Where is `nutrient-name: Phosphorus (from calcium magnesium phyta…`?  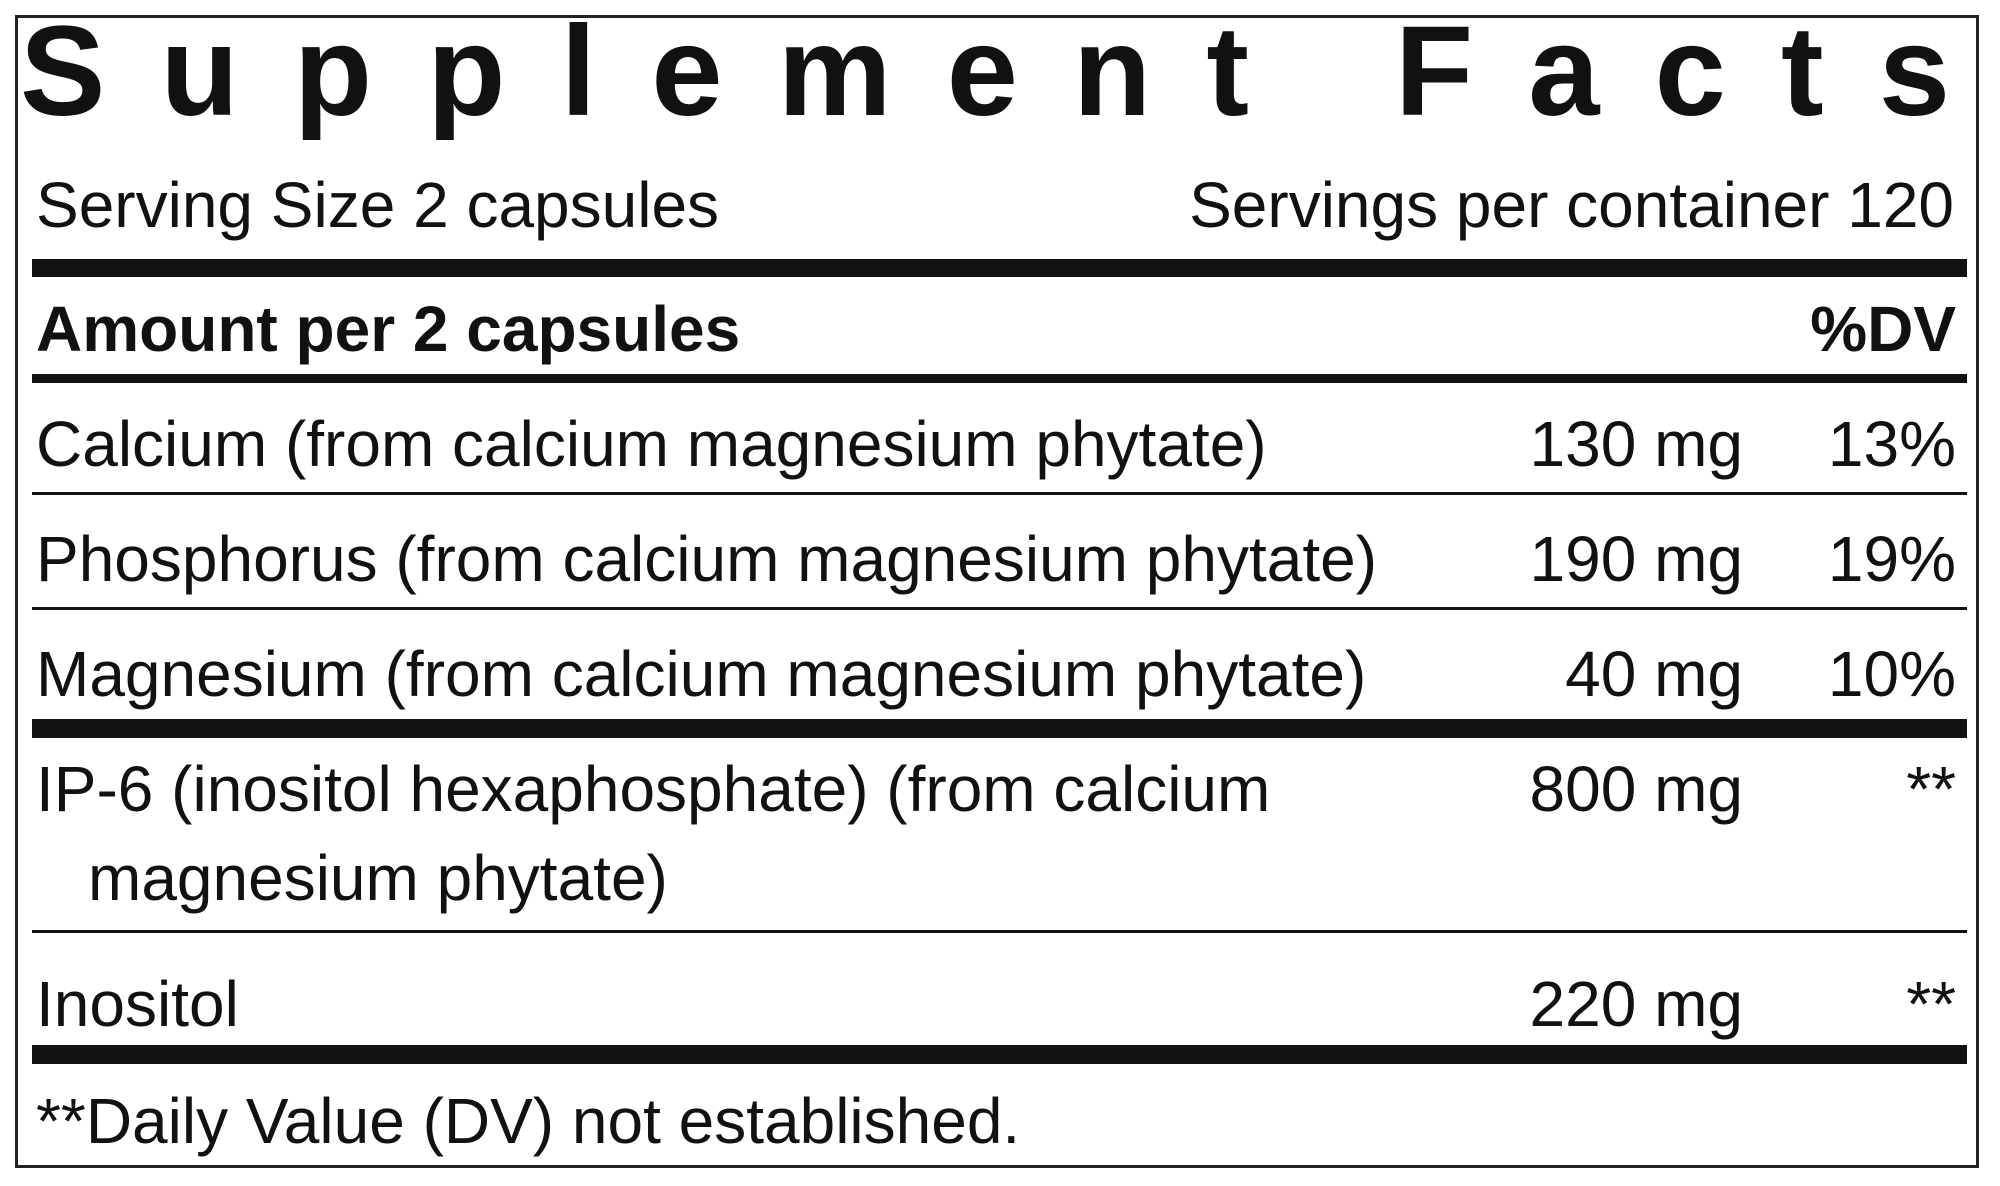 nutrient-name: Phosphorus (from calcium magnesium phyta… is located at coordinates (706, 559).